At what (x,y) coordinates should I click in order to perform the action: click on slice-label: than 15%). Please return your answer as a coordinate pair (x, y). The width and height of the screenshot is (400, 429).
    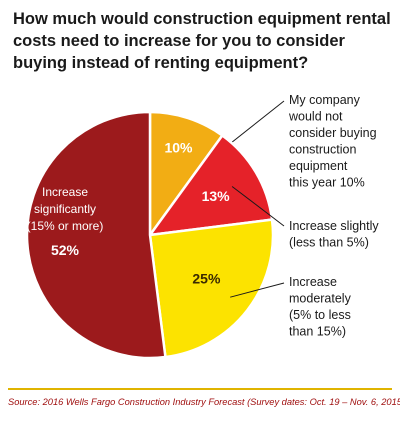
    Looking at the image, I should click on (317, 332).